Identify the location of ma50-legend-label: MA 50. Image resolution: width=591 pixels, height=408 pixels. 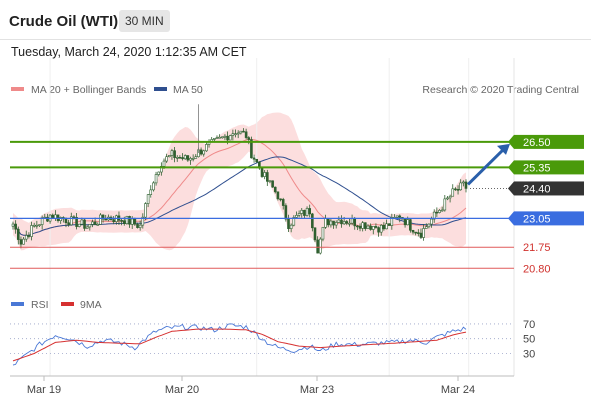
(188, 90).